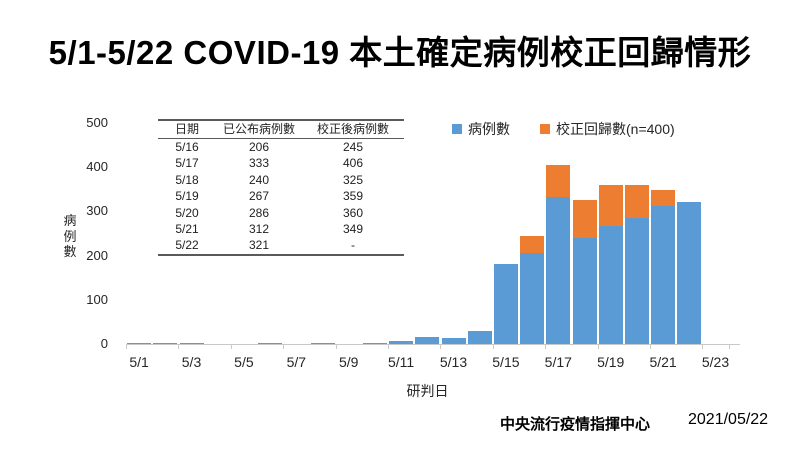 The width and height of the screenshot is (800, 450). What do you see at coordinates (281, 229) in the screenshot?
I see `table-row: 5/21 312 349` at bounding box center [281, 229].